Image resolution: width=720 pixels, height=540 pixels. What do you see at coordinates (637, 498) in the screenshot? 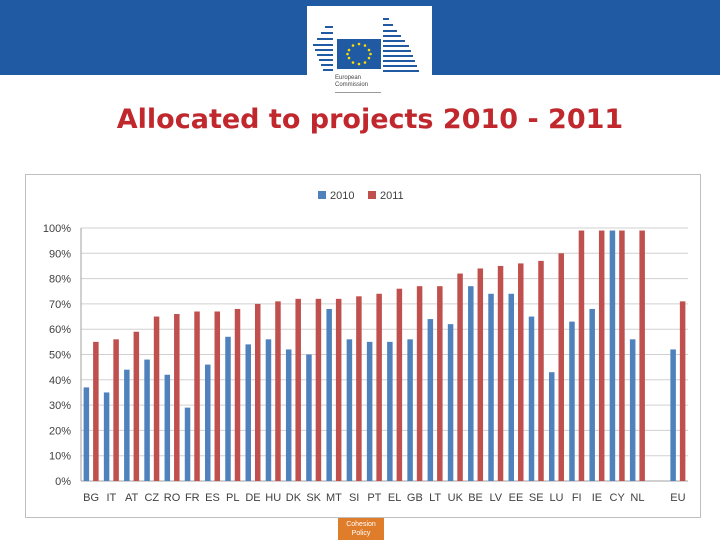
I see `x-tick-label: NL` at bounding box center [637, 498].